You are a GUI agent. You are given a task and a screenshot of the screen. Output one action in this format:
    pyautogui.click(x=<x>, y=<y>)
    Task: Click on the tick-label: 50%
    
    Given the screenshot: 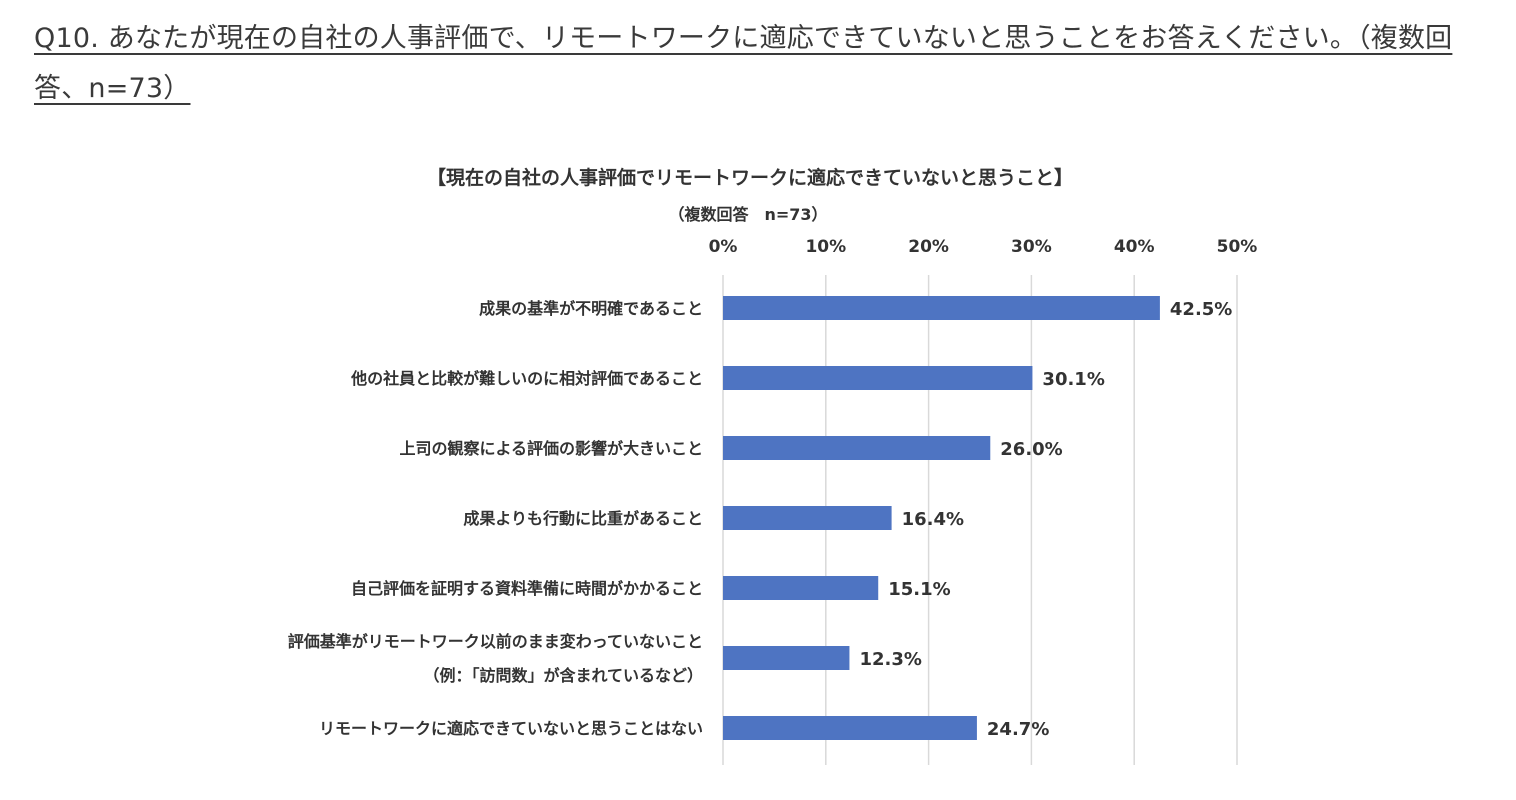 What is the action you would take?
    pyautogui.click(x=1237, y=247)
    